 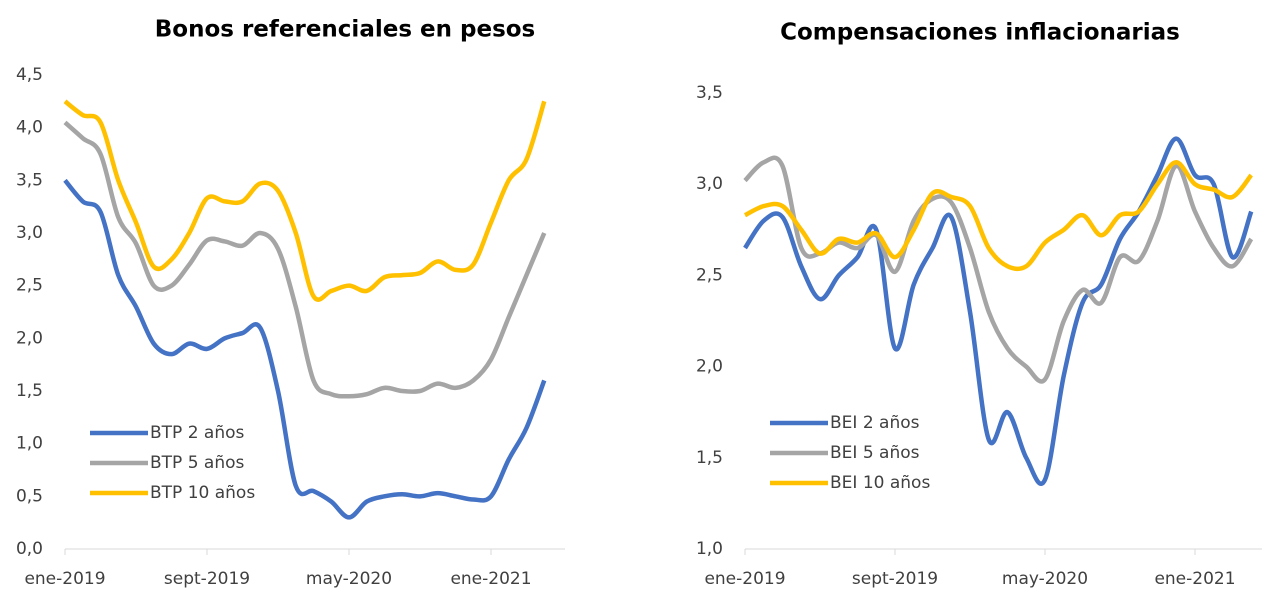 What do you see at coordinates (29, 128) in the screenshot?
I see `y-tick-label: 4,0` at bounding box center [29, 128].